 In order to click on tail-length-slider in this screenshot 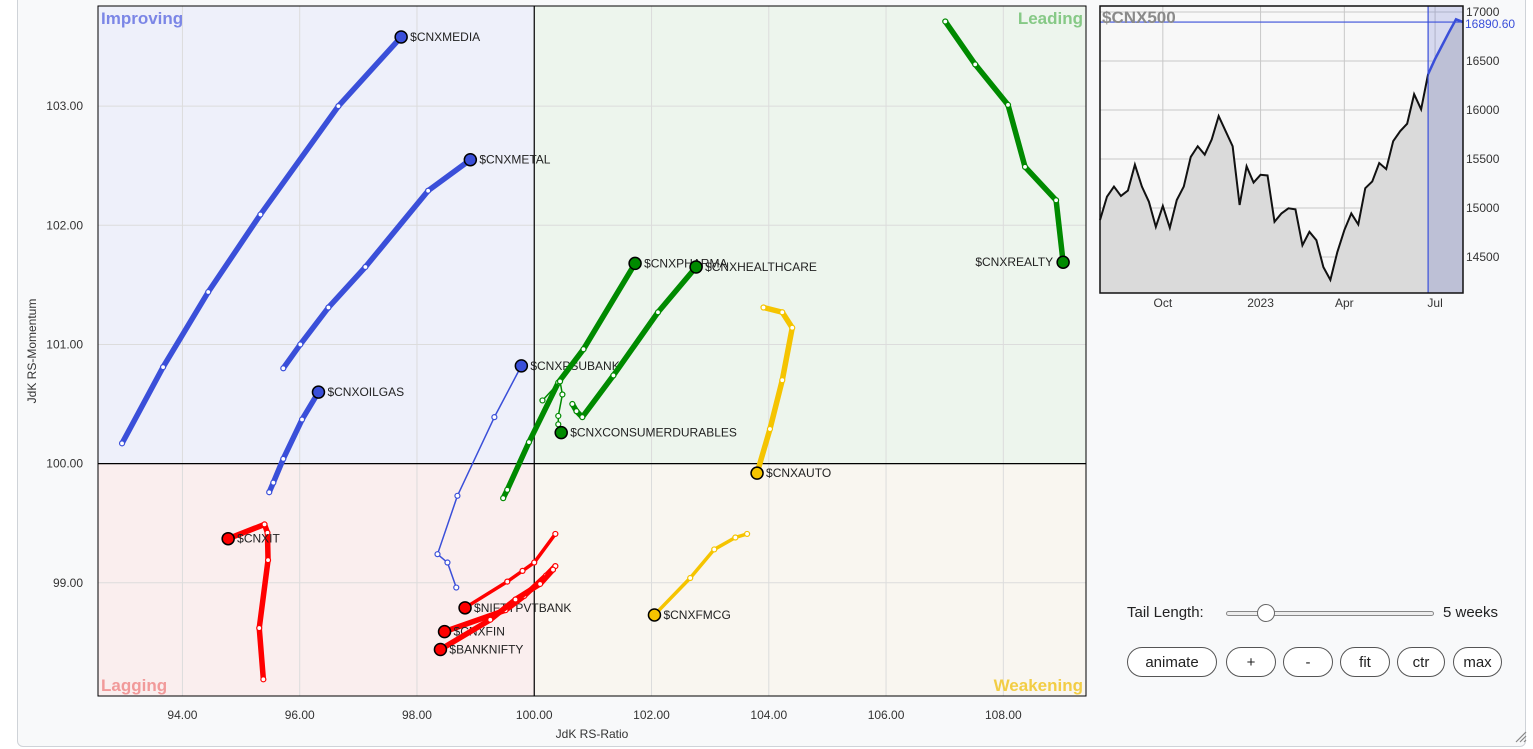, I will do `click(1330, 613)`.